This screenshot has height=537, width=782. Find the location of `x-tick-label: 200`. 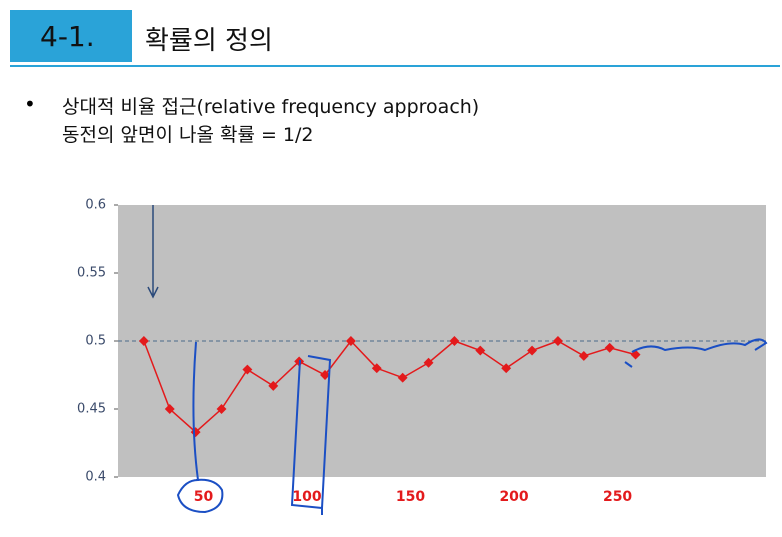

x-tick-label: 200 is located at coordinates (513, 497).